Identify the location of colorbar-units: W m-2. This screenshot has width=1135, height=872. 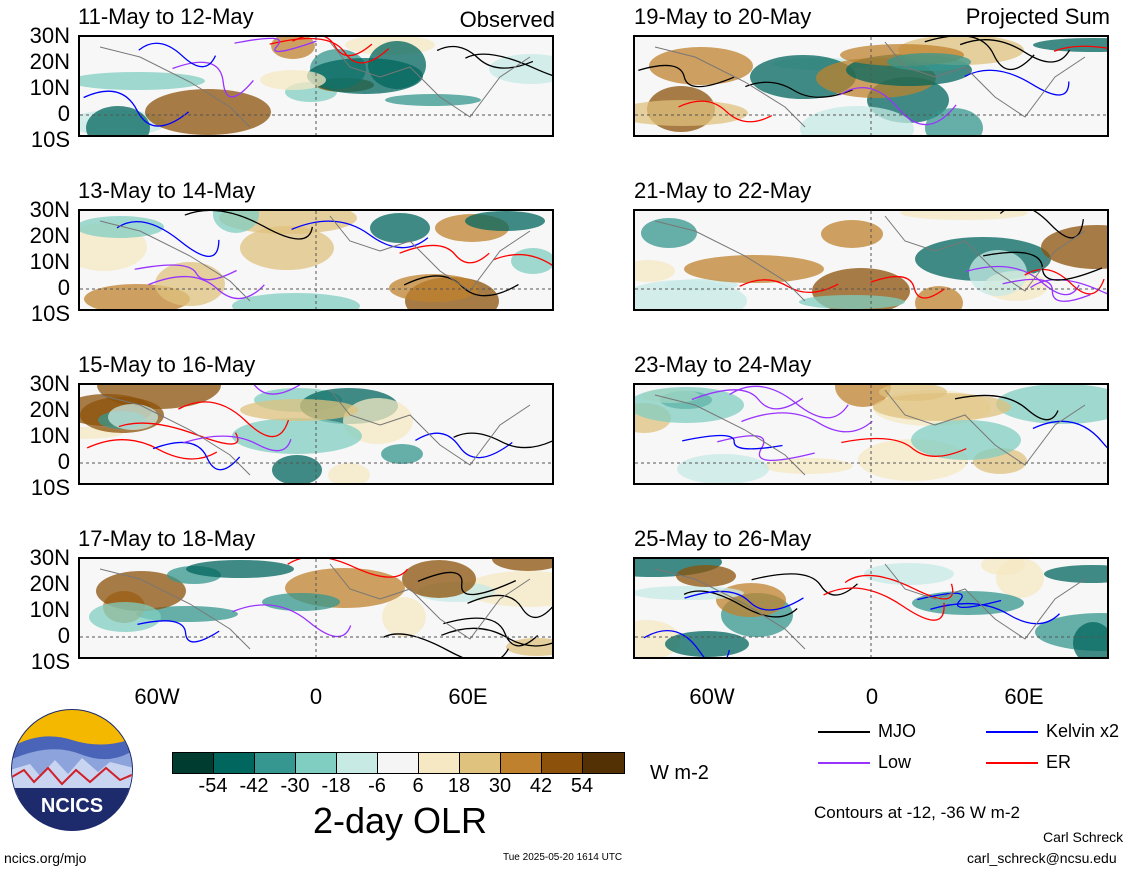
(679, 773).